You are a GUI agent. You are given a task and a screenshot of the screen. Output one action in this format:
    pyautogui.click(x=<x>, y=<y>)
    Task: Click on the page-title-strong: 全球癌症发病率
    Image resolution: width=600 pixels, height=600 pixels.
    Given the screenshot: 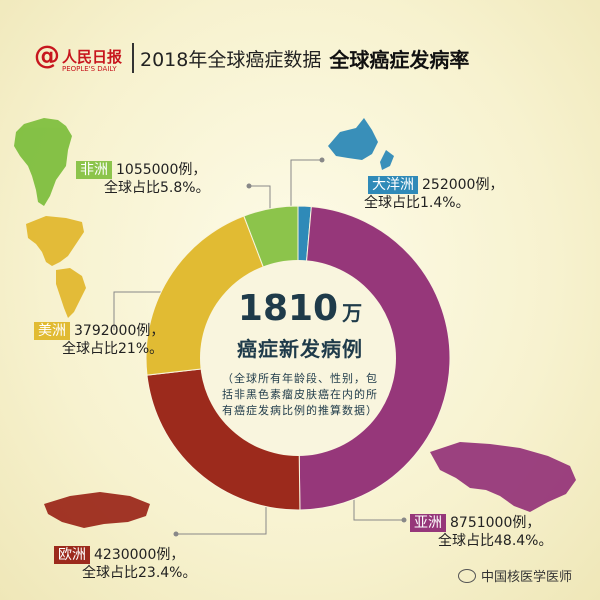 What is the action you would take?
    pyautogui.click(x=399, y=59)
    